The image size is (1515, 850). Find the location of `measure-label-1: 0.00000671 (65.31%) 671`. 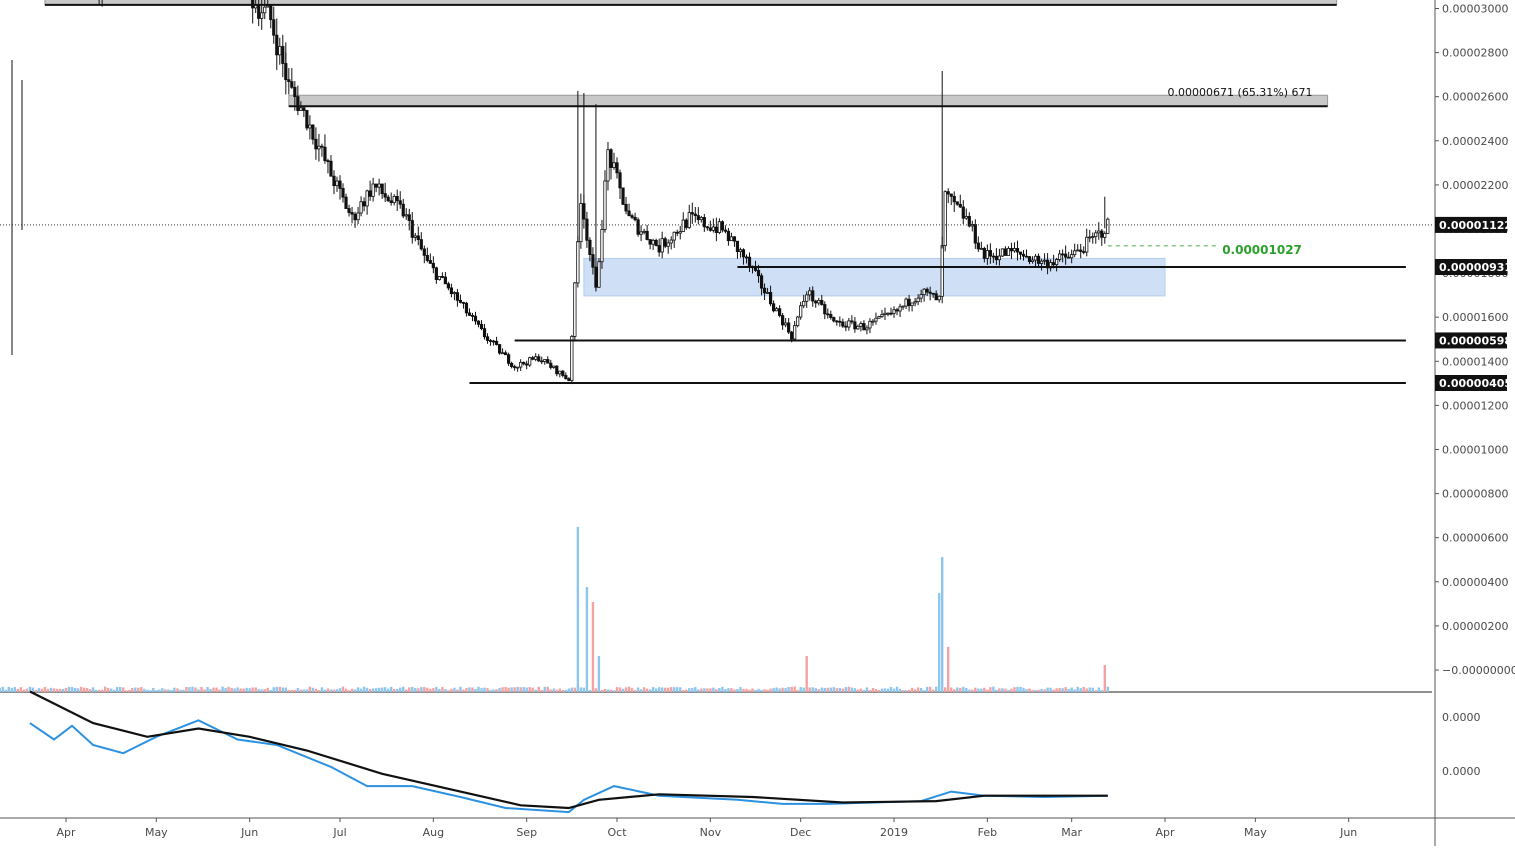

measure-label-1: 0.00000671 (65.31%) 671 is located at coordinates (1240, 92).